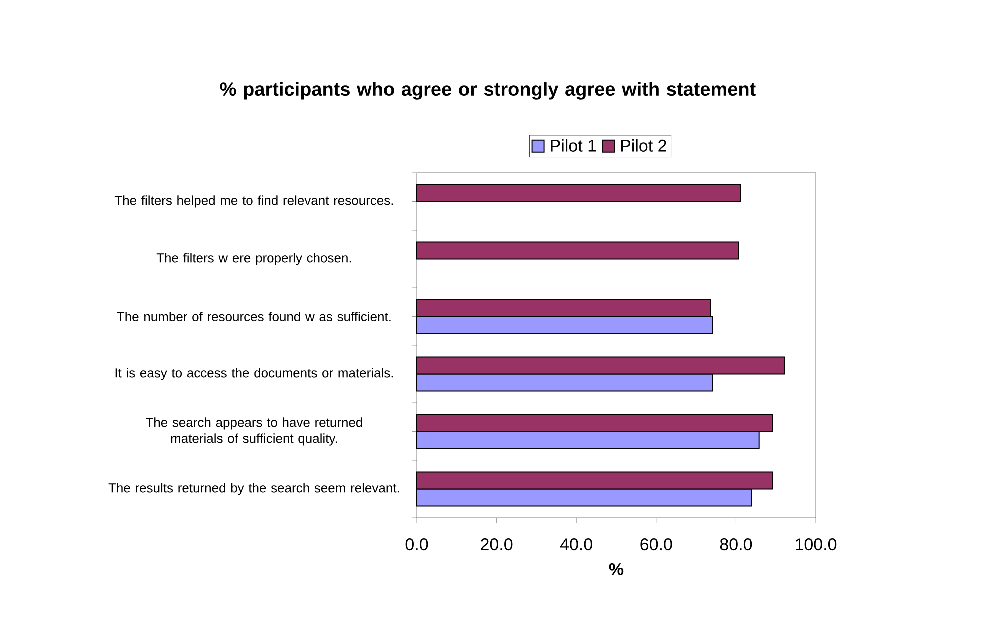 The width and height of the screenshot is (987, 629). Describe the element at coordinates (736, 544) in the screenshot. I see `x-tick-label: 80.0` at that location.